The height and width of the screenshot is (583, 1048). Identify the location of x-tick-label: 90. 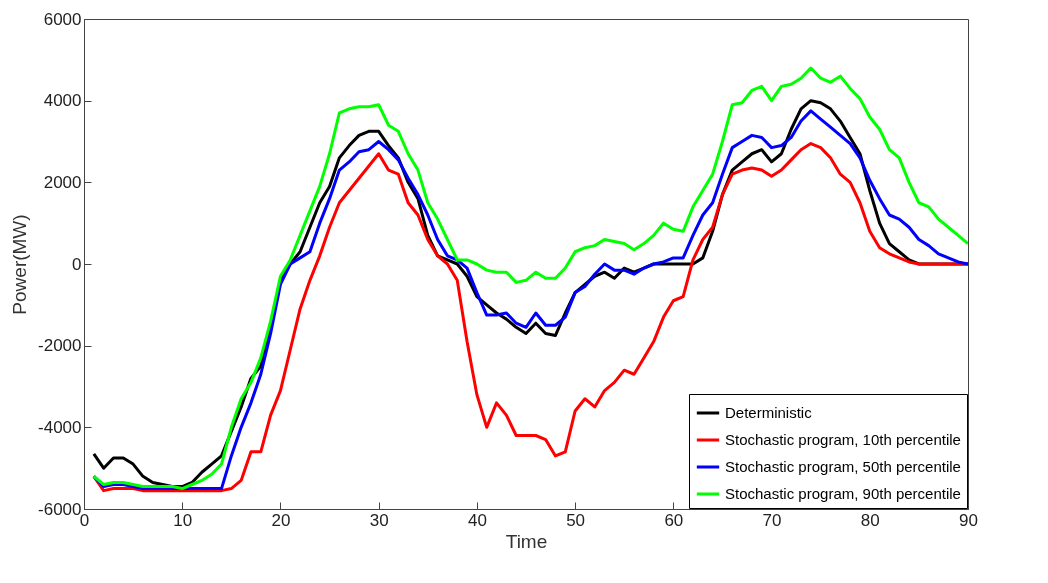
(968, 520).